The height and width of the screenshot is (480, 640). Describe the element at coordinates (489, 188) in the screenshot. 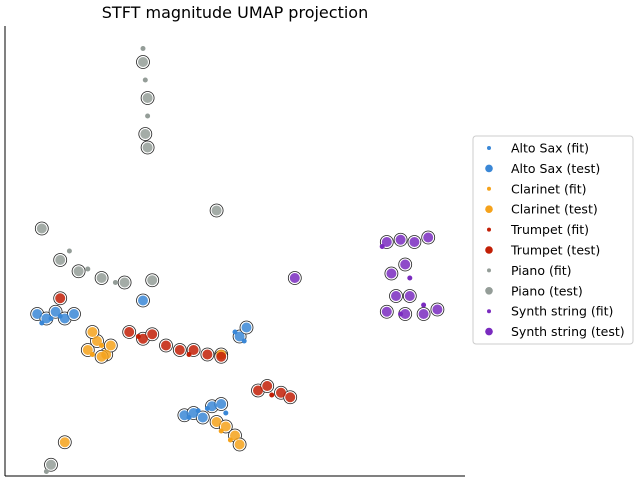

I see `legend-marker-clarinet-fit` at that location.